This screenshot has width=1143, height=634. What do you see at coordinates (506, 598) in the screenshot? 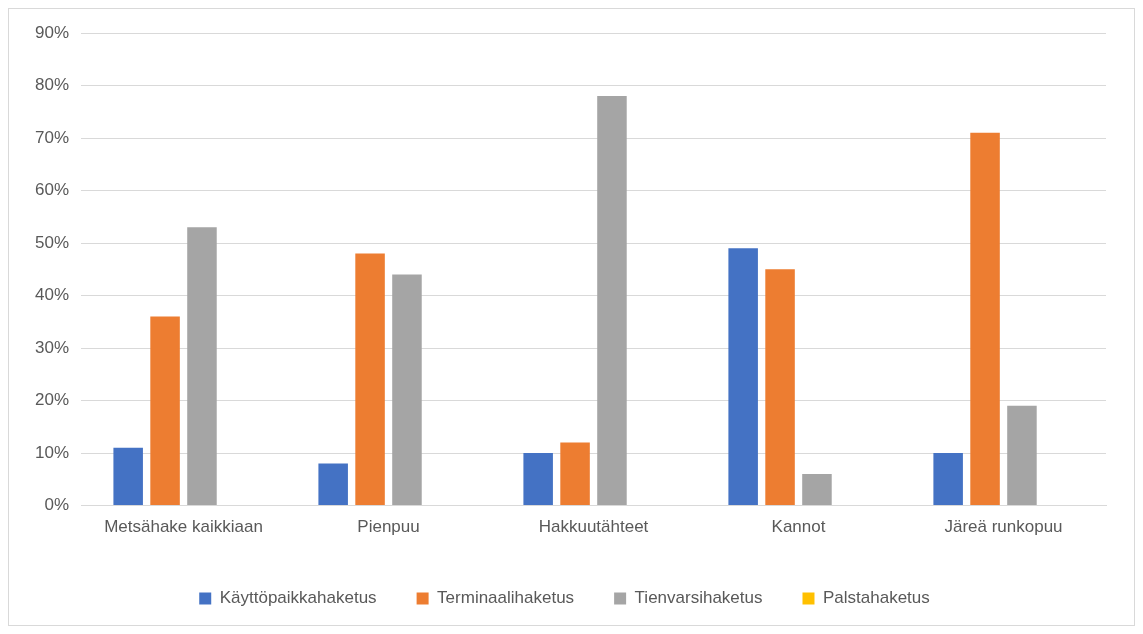
I see `legend-label: Terminaalihaketus` at bounding box center [506, 598].